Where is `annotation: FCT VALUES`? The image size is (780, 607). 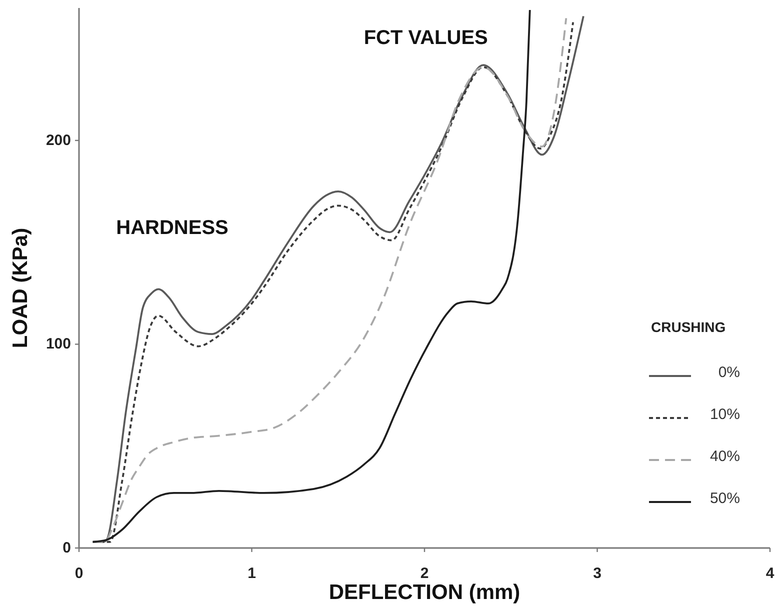 annotation: FCT VALUES is located at coordinates (426, 38).